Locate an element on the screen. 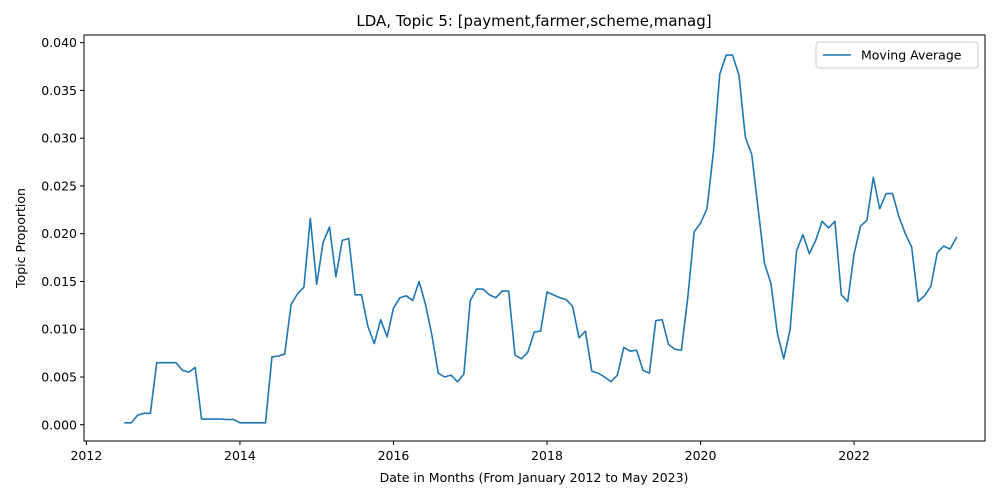  x-axis-ticks: 2012 2014 2016 2018 2020 2022 is located at coordinates (470, 452).